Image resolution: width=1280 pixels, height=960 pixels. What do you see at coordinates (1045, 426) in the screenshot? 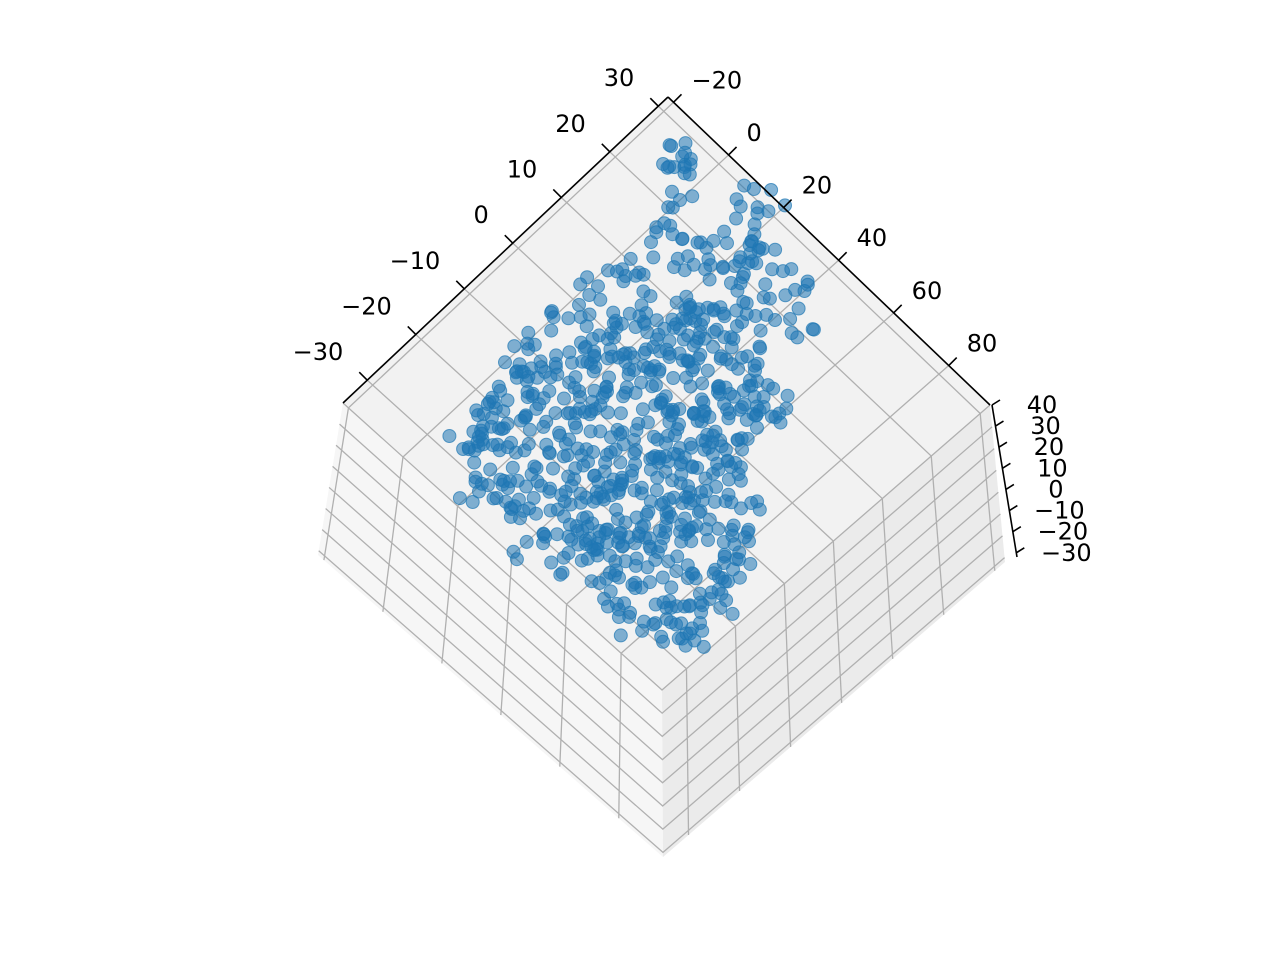
I see `z-tick-label: 30` at bounding box center [1045, 426].